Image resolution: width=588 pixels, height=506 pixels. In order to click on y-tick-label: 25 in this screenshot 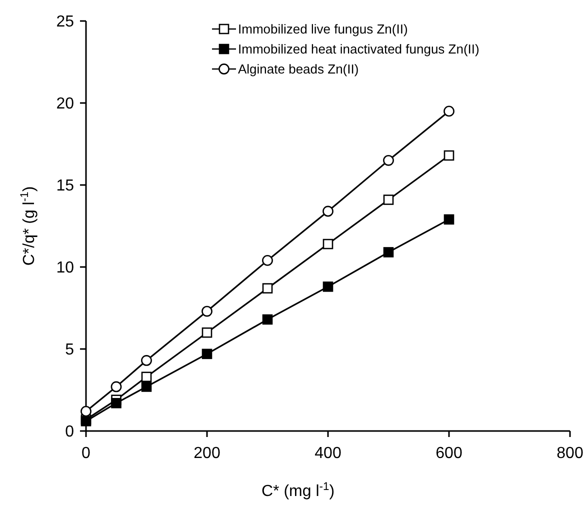, I will do `click(65, 22)`.